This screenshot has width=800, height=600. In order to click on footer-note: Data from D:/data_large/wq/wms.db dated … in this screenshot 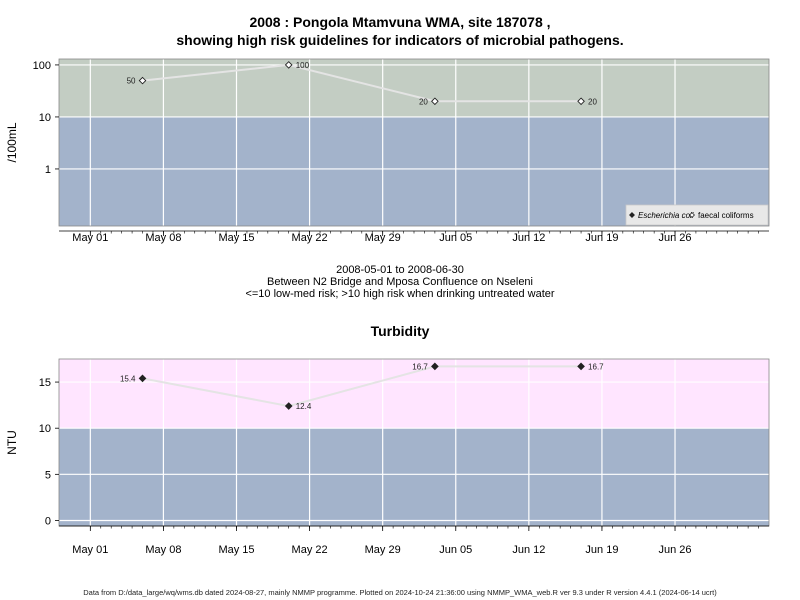, I will do `click(400, 592)`.